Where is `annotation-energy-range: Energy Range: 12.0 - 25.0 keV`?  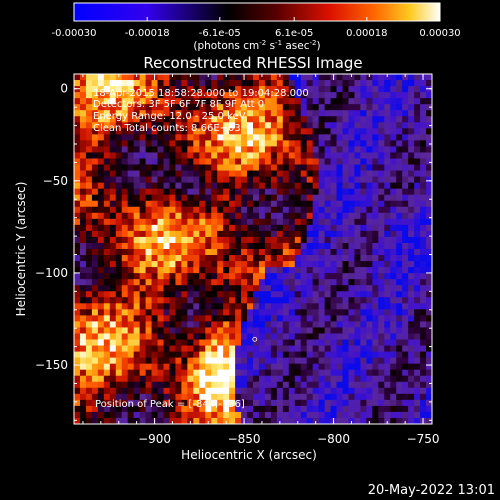 annotation-energy-range: Energy Range: 12.0 - 25.0 keV is located at coordinates (169, 116).